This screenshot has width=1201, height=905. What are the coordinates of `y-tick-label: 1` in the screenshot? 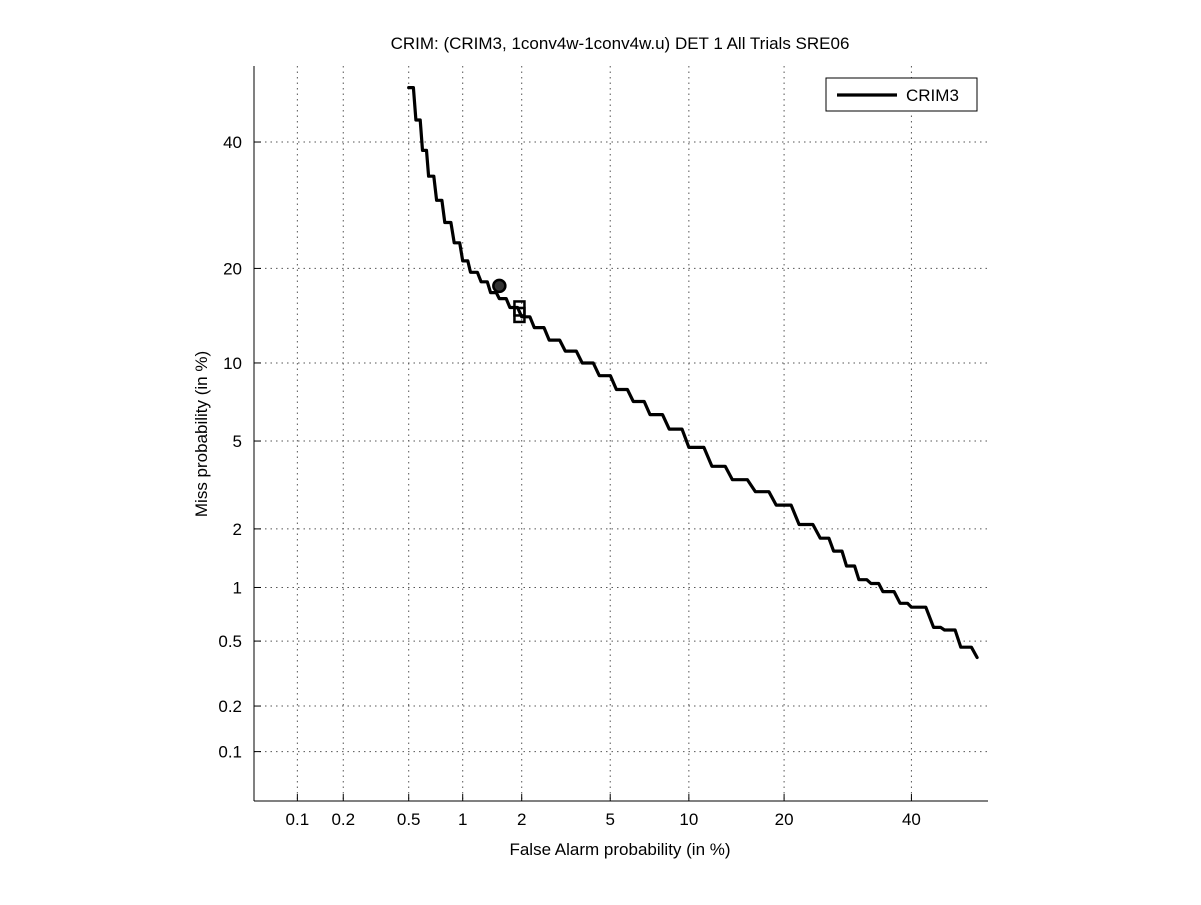 It's located at (237, 587).